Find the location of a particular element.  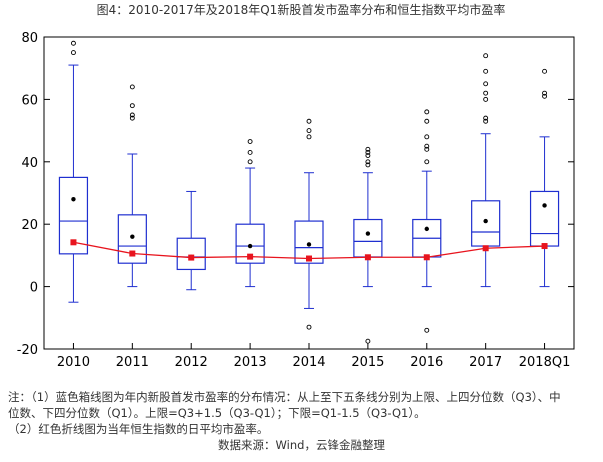

x-axis: 2010 2011 2012 2013 2014 2015 2016 2017 2018Q1 is located at coordinates (313, 356).